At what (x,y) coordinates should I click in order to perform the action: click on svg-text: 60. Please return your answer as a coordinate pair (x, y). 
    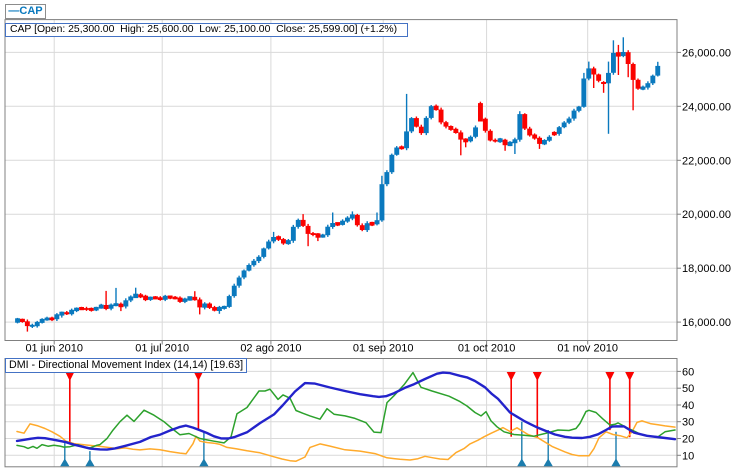
    Looking at the image, I should click on (688, 372).